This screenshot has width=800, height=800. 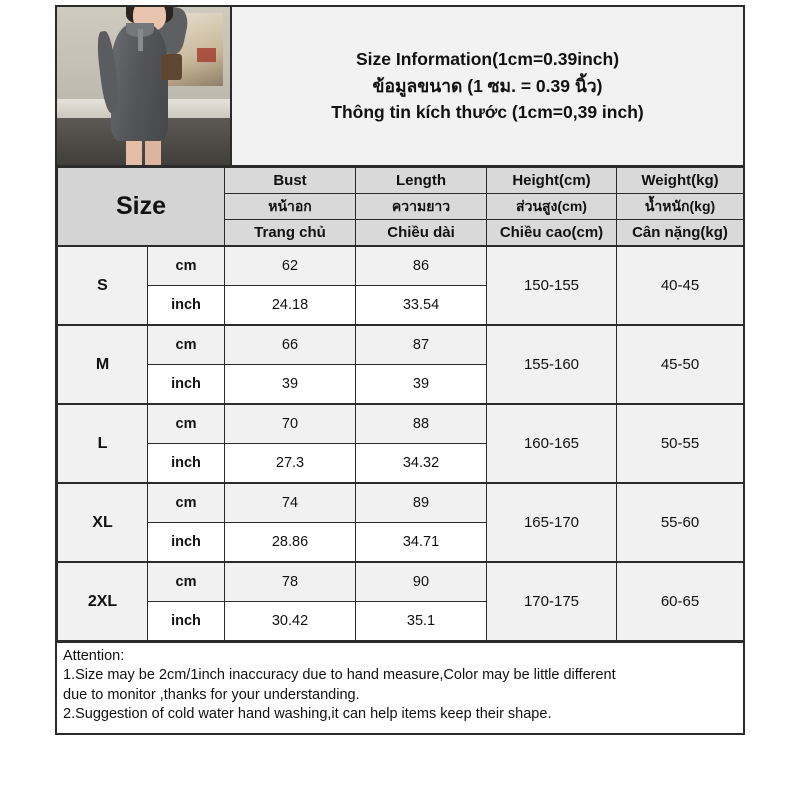 I want to click on size-label: S, so click(x=102, y=285).